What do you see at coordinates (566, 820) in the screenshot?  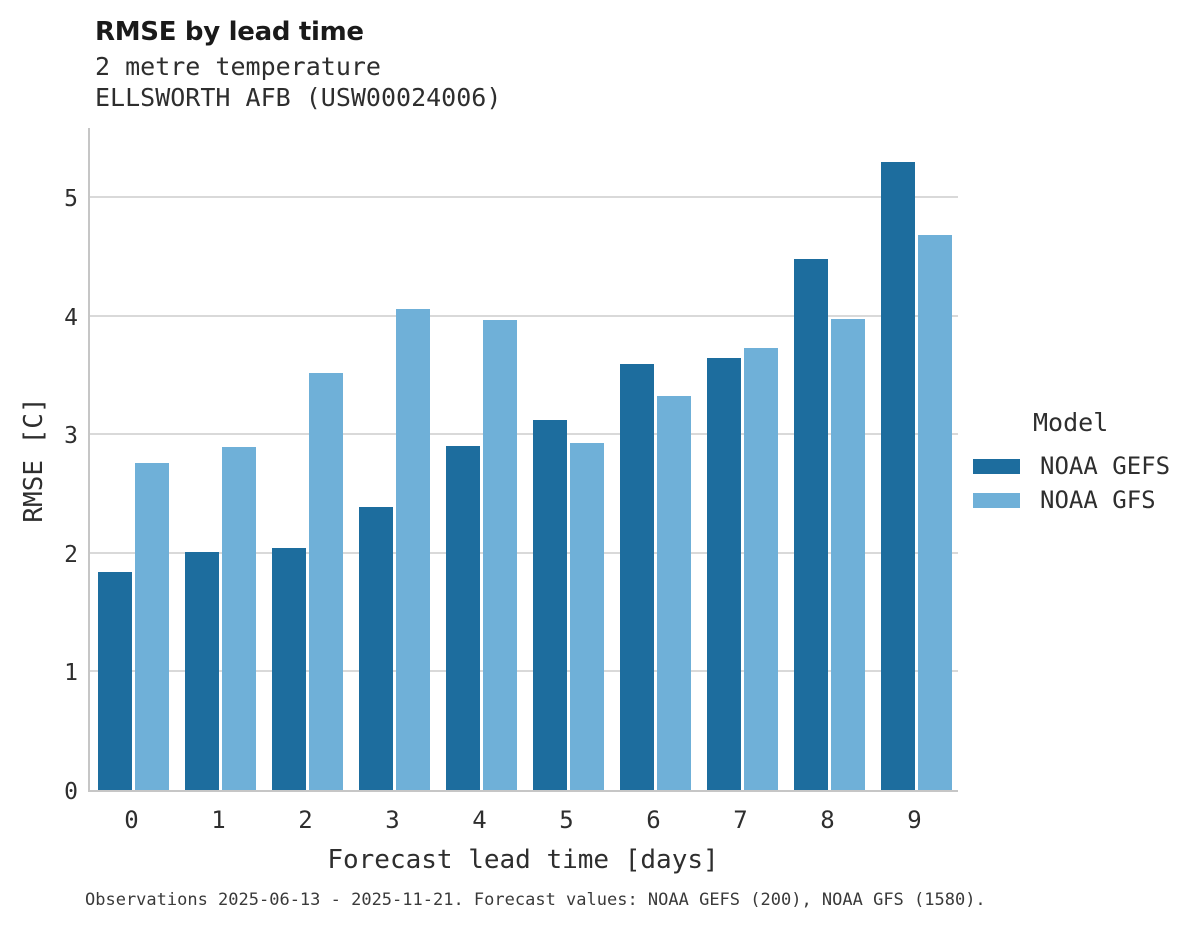 I see `x-tick-label-5: 5` at bounding box center [566, 820].